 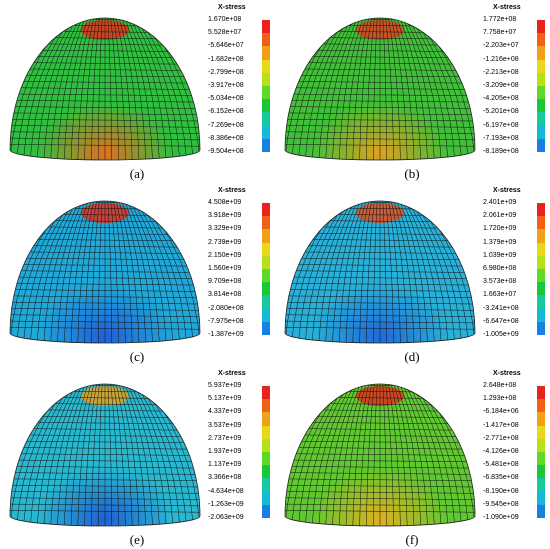 I want to click on panel-caption: (b), so click(x=412, y=173).